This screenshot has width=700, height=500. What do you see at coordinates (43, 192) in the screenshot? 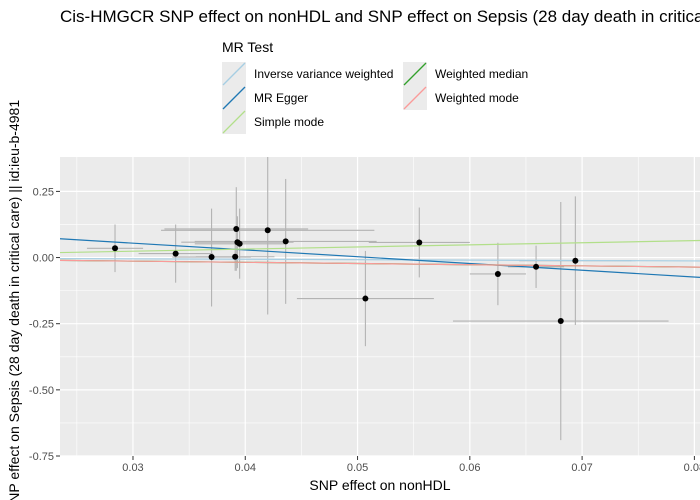
I see `y-tick-label: 0.25` at bounding box center [43, 192].